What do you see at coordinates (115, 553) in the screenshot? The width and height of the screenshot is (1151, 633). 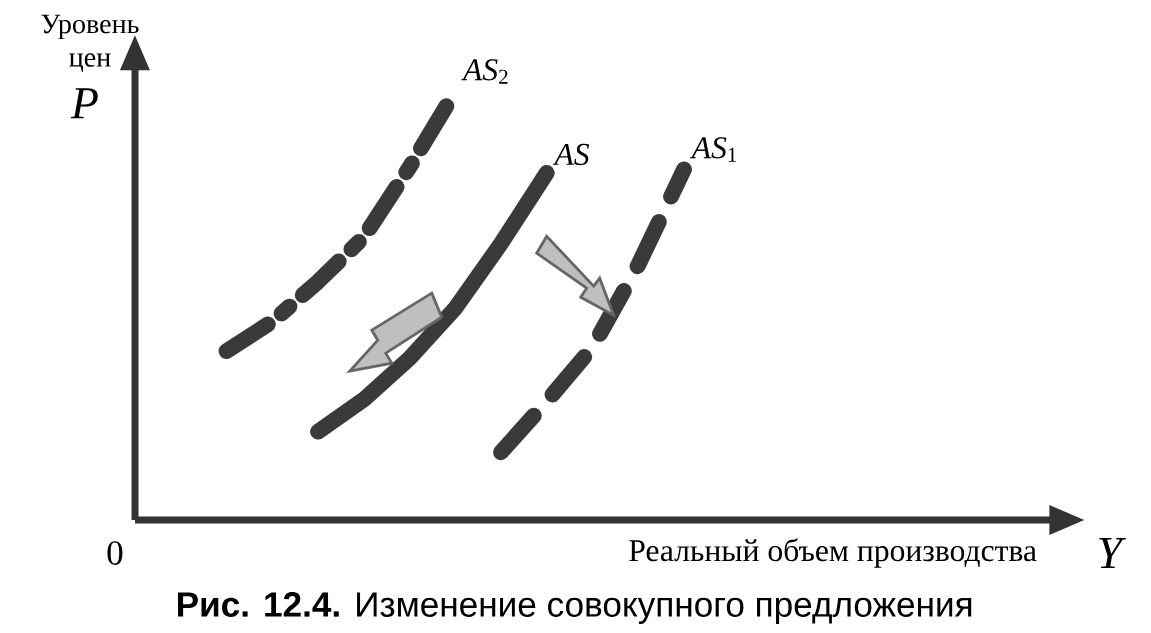 I see `text: 0` at bounding box center [115, 553].